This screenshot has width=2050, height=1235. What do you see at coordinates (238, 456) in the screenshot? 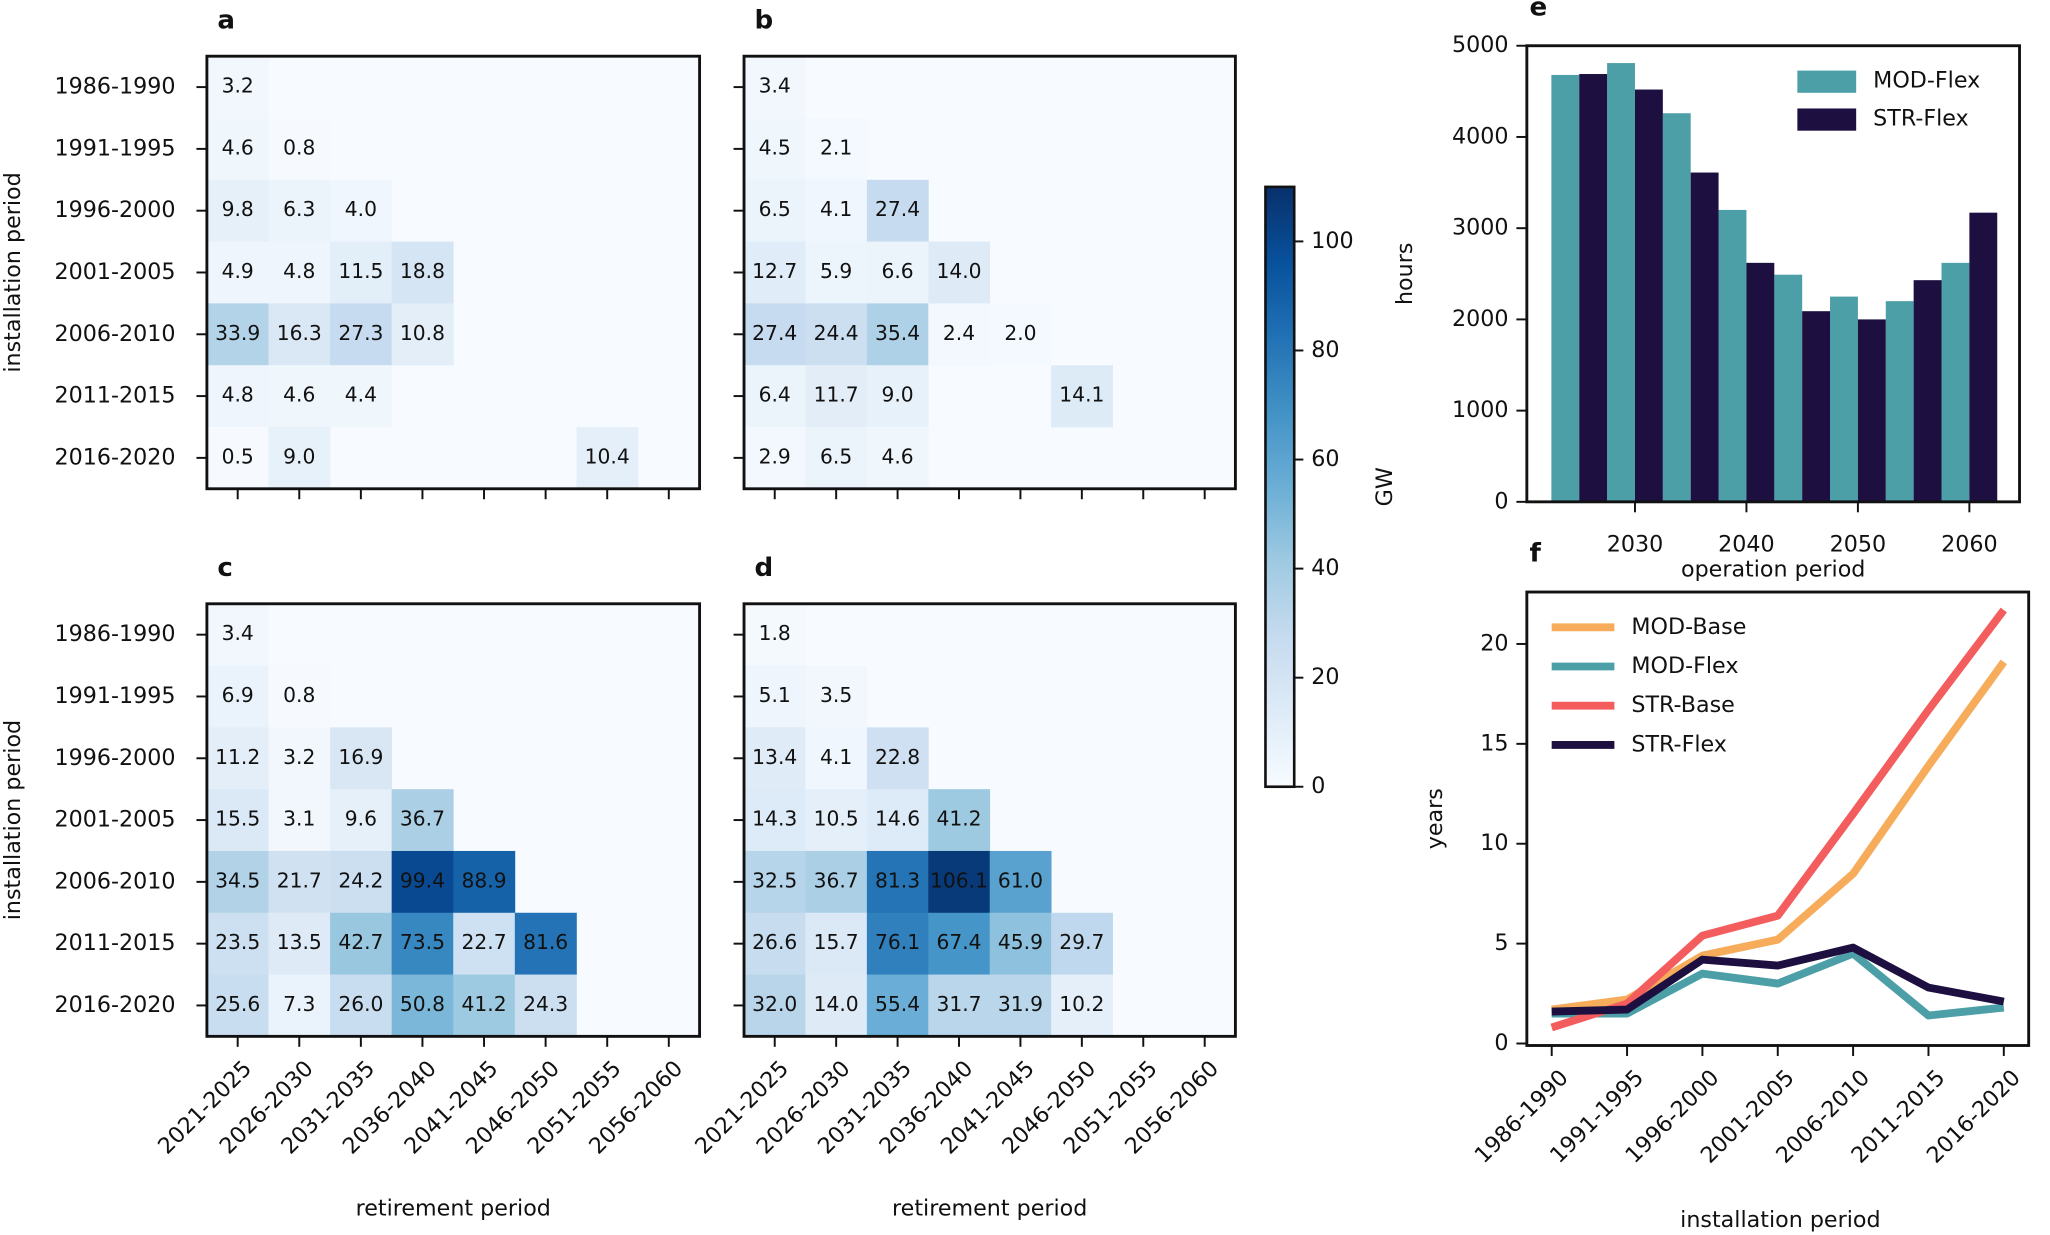
I see `cell-label: 0.5` at bounding box center [238, 456].